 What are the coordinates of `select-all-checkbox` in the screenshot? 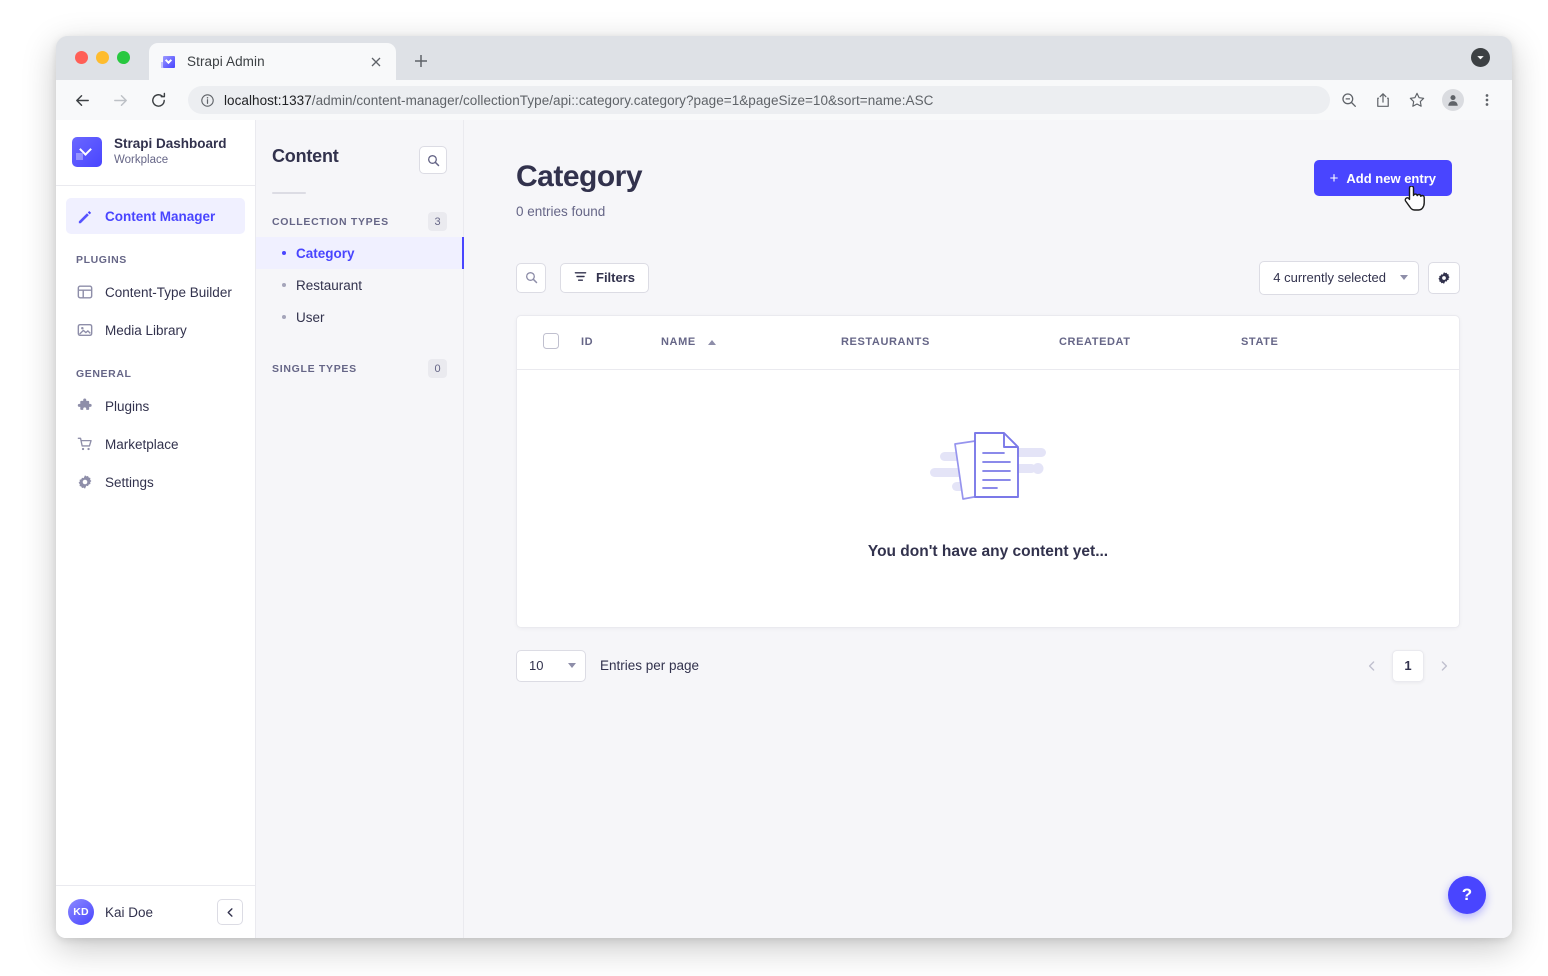 It's located at (551, 340).